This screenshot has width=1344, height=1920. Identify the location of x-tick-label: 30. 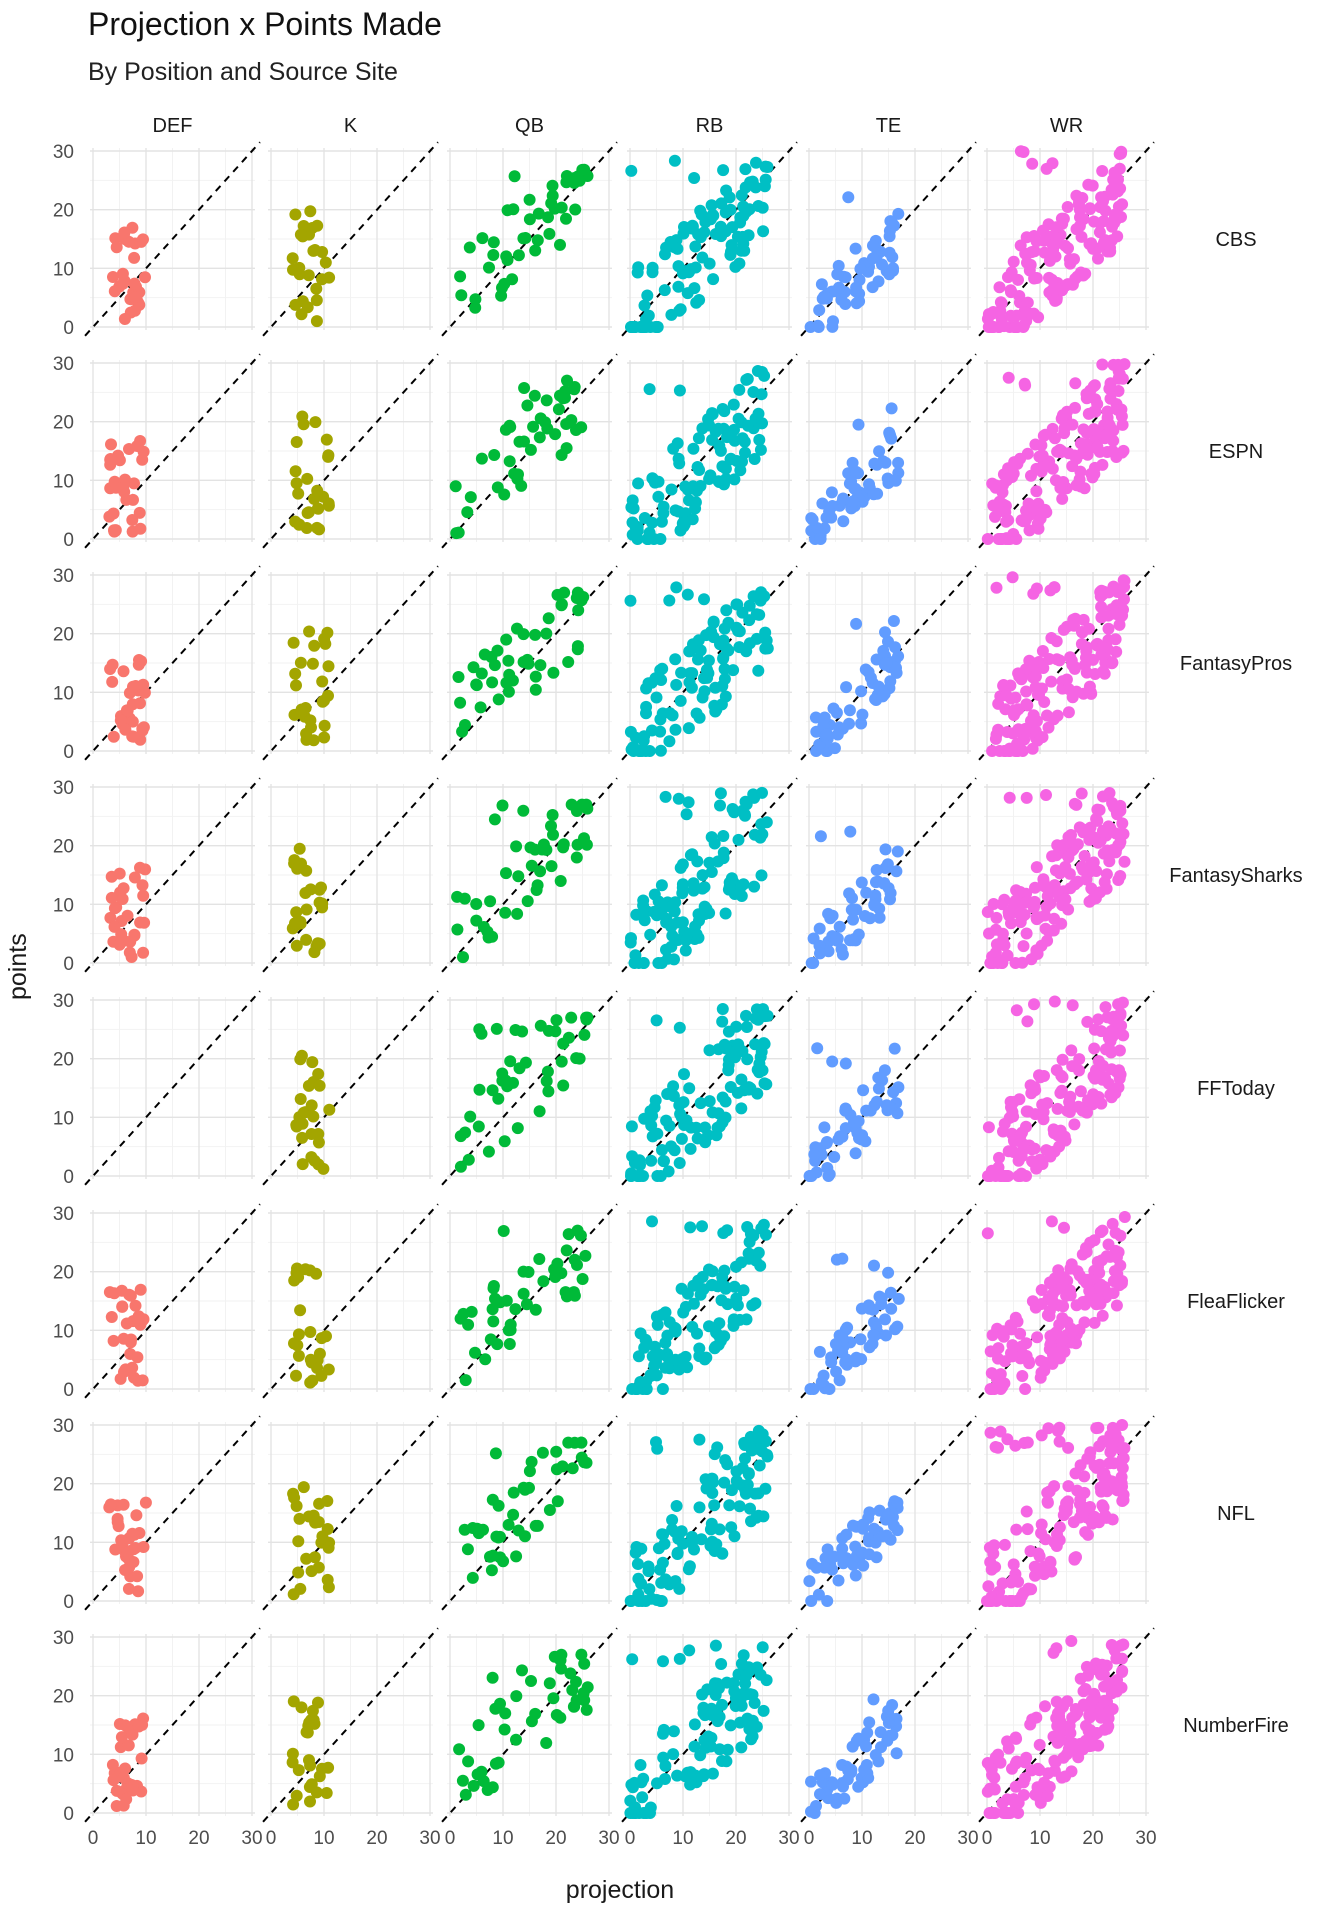
(1145, 1838).